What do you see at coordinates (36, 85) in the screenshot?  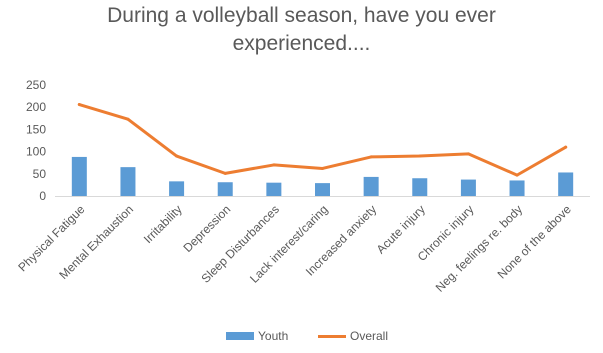 I see `y-tick-label: 250` at bounding box center [36, 85].